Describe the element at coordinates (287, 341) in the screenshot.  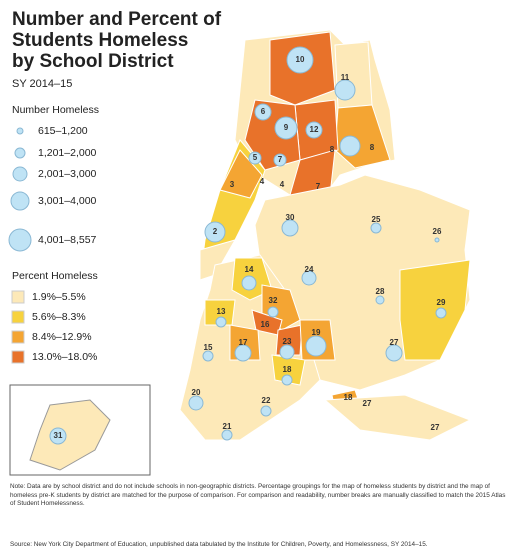
I see `district-label: 23` at that location.